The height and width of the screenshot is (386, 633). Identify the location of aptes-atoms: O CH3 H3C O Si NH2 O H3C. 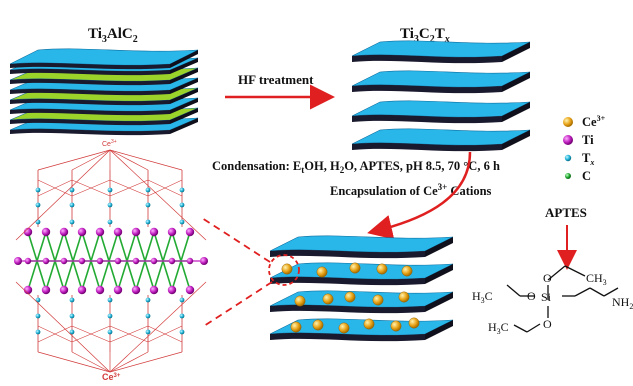
(552, 303).